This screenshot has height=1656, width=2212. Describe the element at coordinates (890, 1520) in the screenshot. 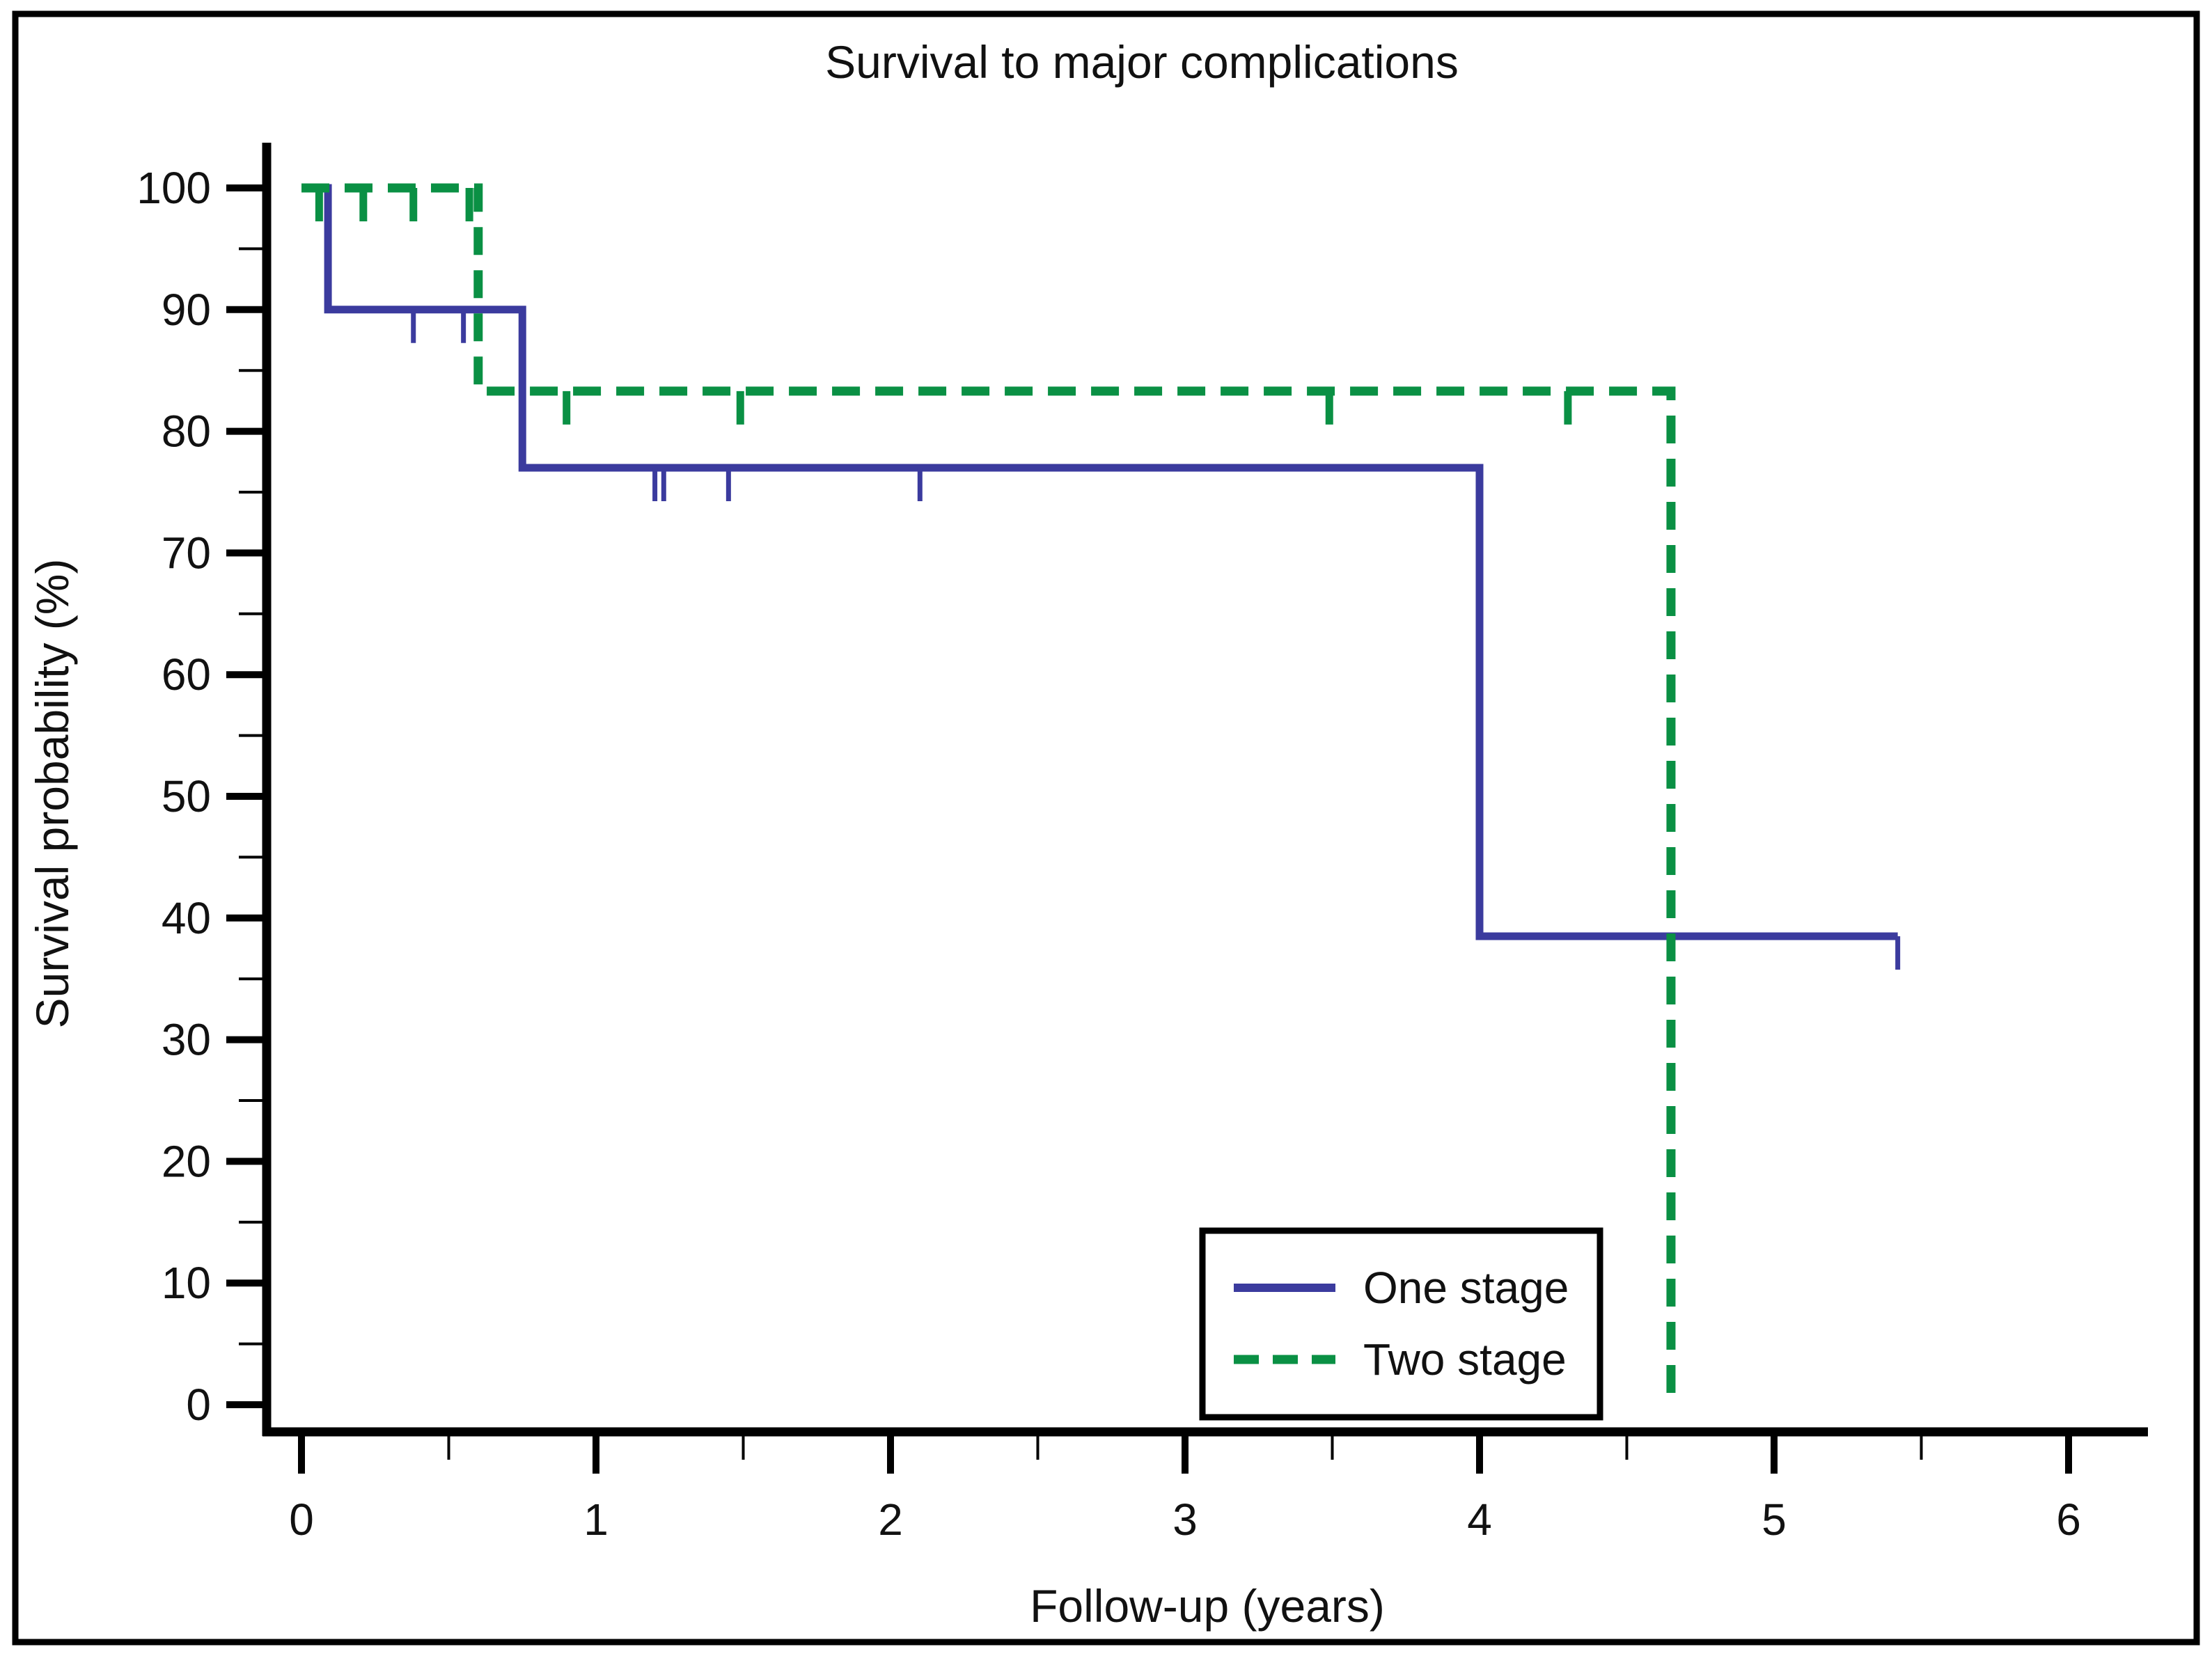

I see `x-tick-label: 2` at that location.